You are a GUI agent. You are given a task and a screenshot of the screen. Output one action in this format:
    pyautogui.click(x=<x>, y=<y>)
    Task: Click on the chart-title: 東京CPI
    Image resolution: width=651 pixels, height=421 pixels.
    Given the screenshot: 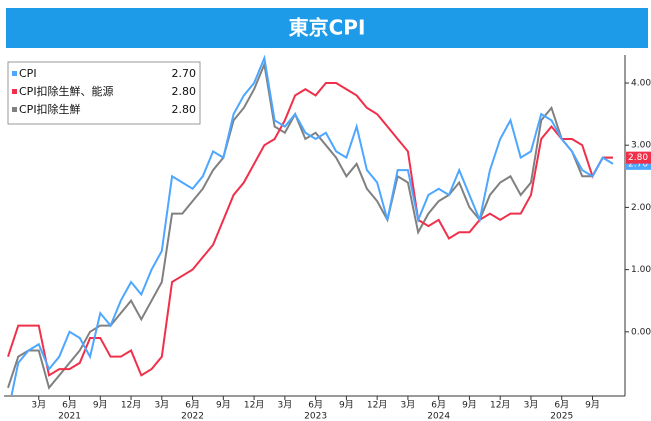 What is the action you would take?
    pyautogui.click(x=327, y=28)
    